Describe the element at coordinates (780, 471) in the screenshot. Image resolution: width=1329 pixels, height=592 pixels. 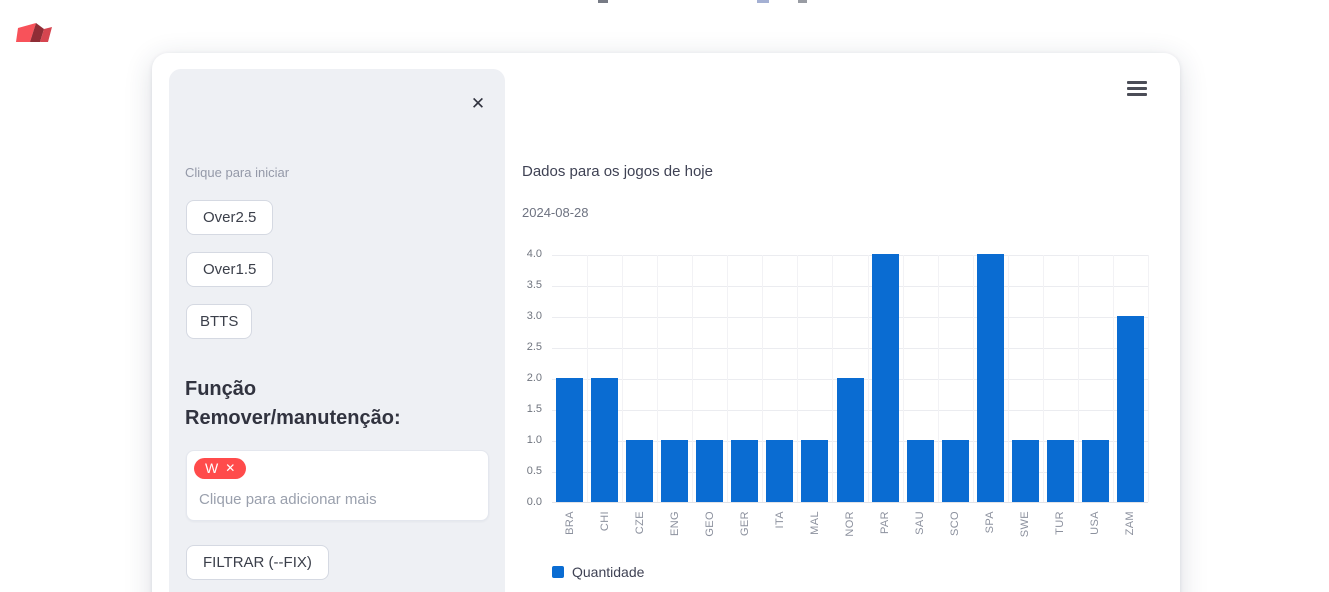
I see `bar-ITA` at that location.